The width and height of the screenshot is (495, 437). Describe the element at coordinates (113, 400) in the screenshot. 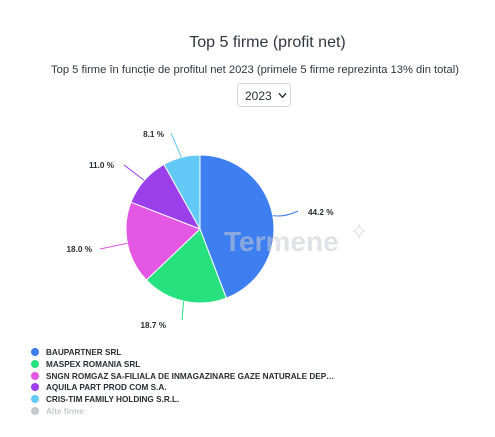

I see `legend-label: CRIS-TIM FAMILY HOLDING S.R.L.` at that location.